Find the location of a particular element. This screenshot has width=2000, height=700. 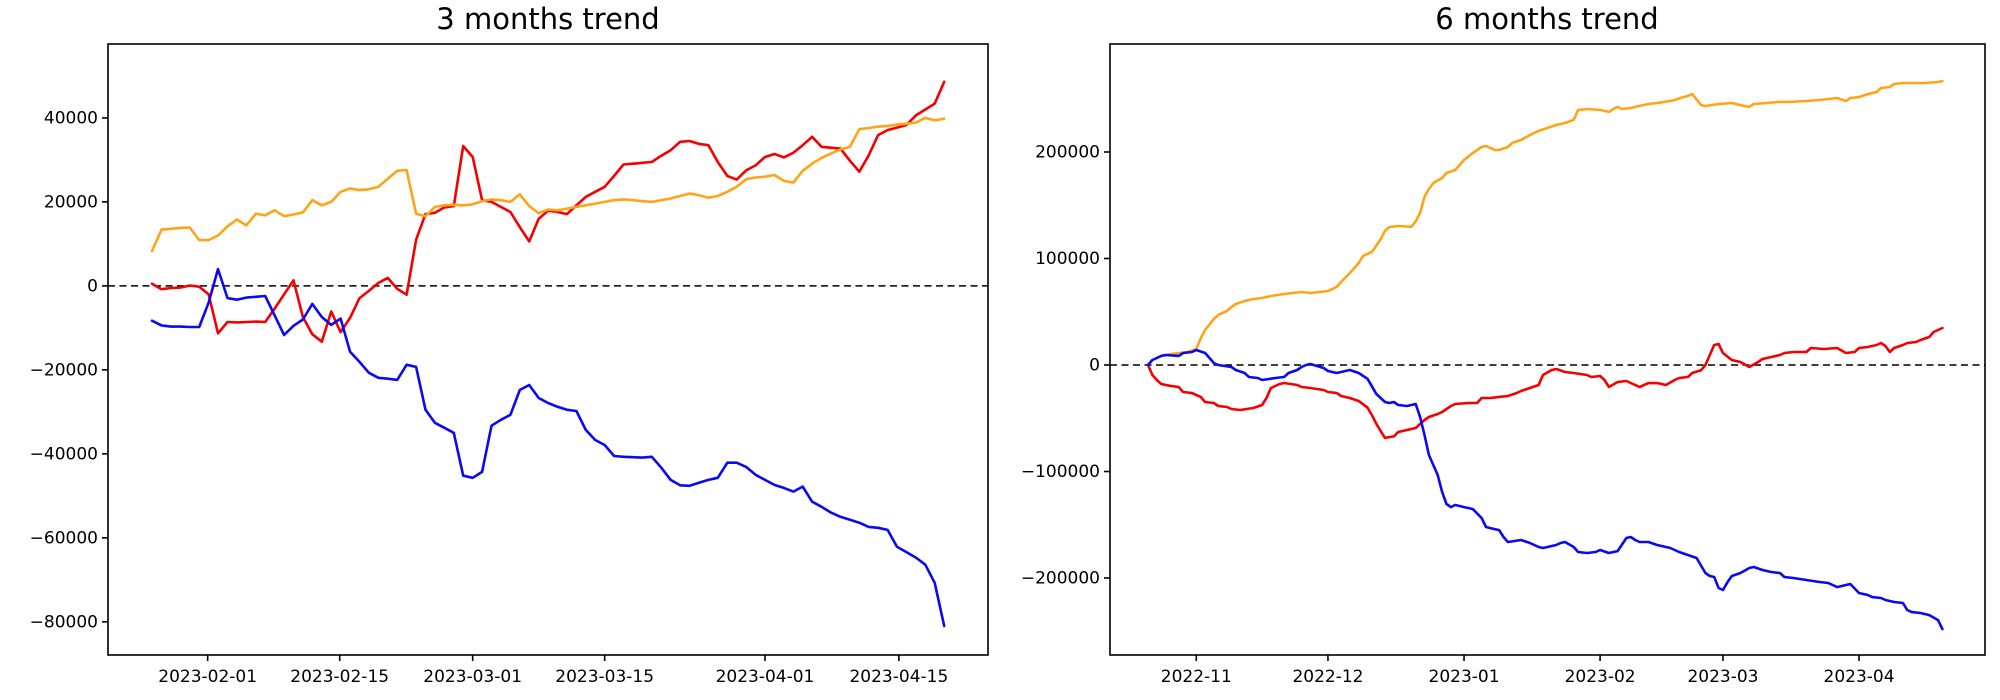

y-tick-label: −100000 is located at coordinates (1060, 472).